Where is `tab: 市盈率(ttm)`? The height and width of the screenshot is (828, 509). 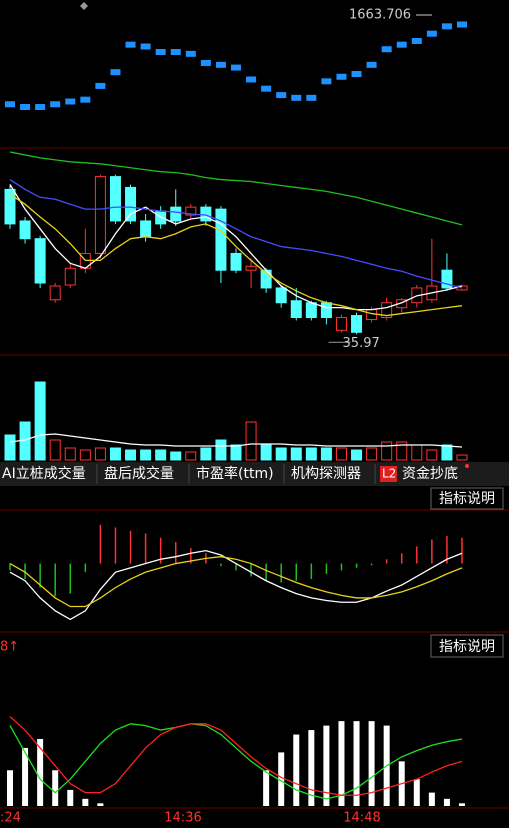 tab: 市盈率(ttm) is located at coordinates (235, 473).